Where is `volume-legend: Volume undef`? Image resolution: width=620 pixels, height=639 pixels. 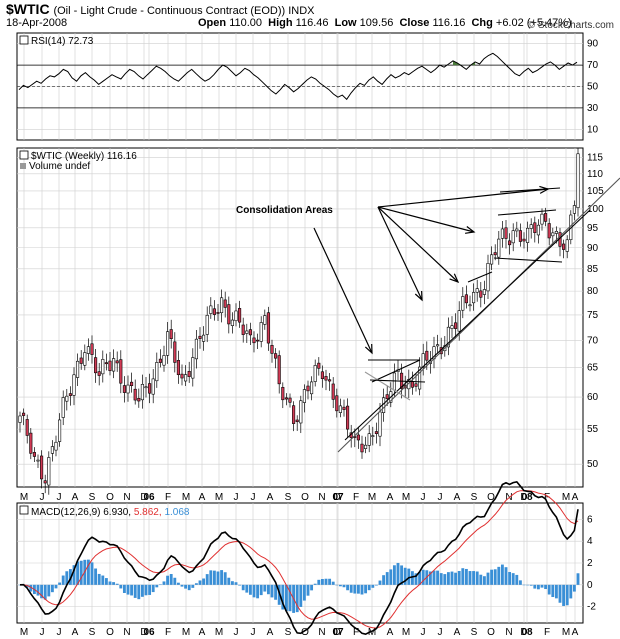
volume-legend: Volume undef is located at coordinates (59, 166).